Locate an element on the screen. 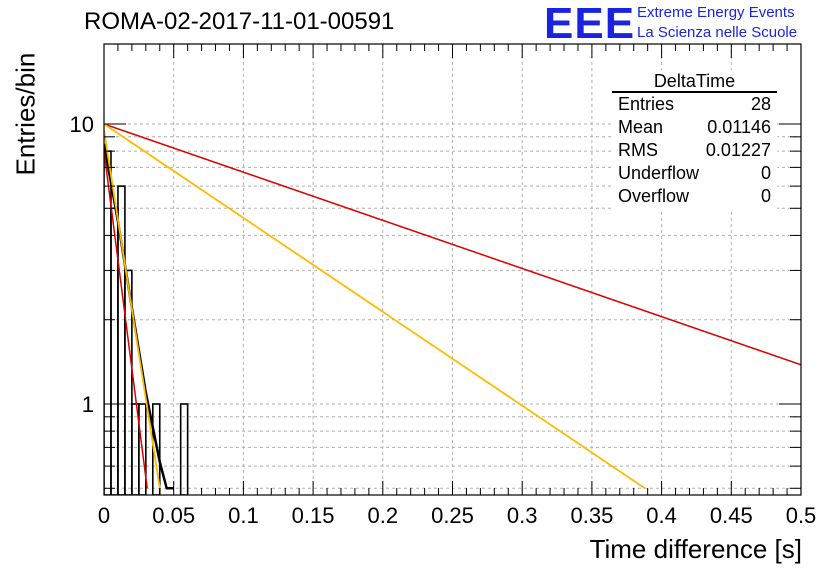  stats-label: Mean is located at coordinates (640, 127).